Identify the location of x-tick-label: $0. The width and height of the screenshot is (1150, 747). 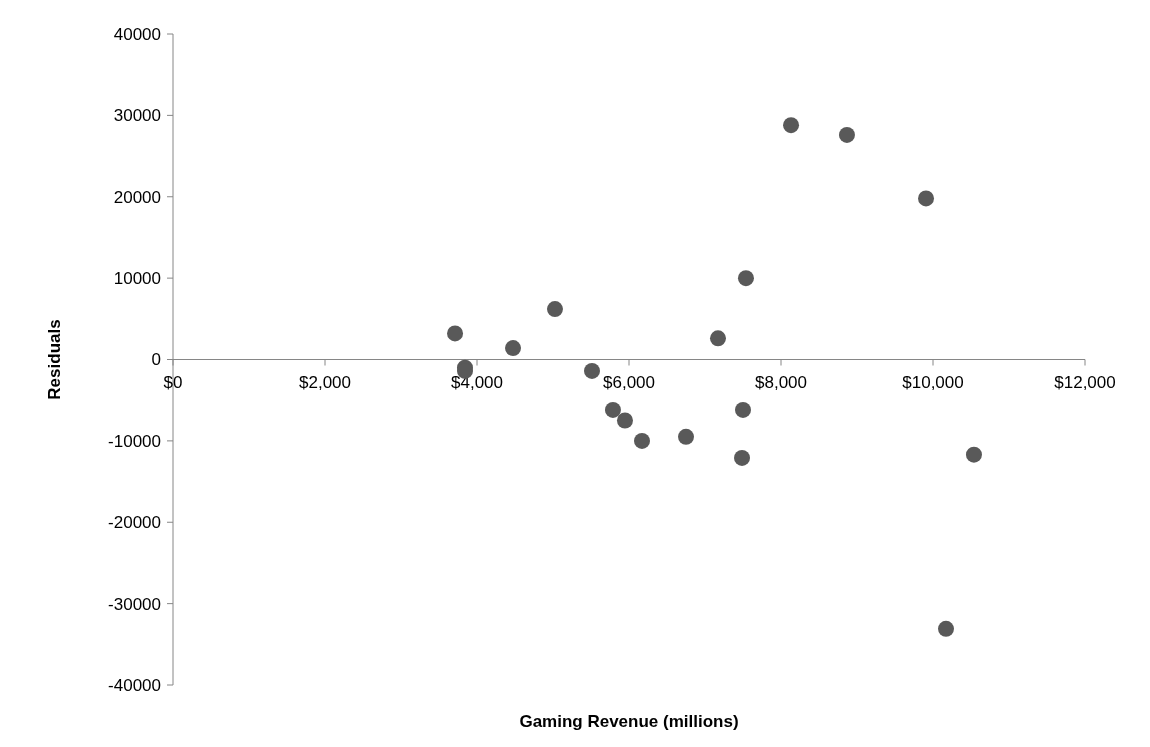
(173, 382).